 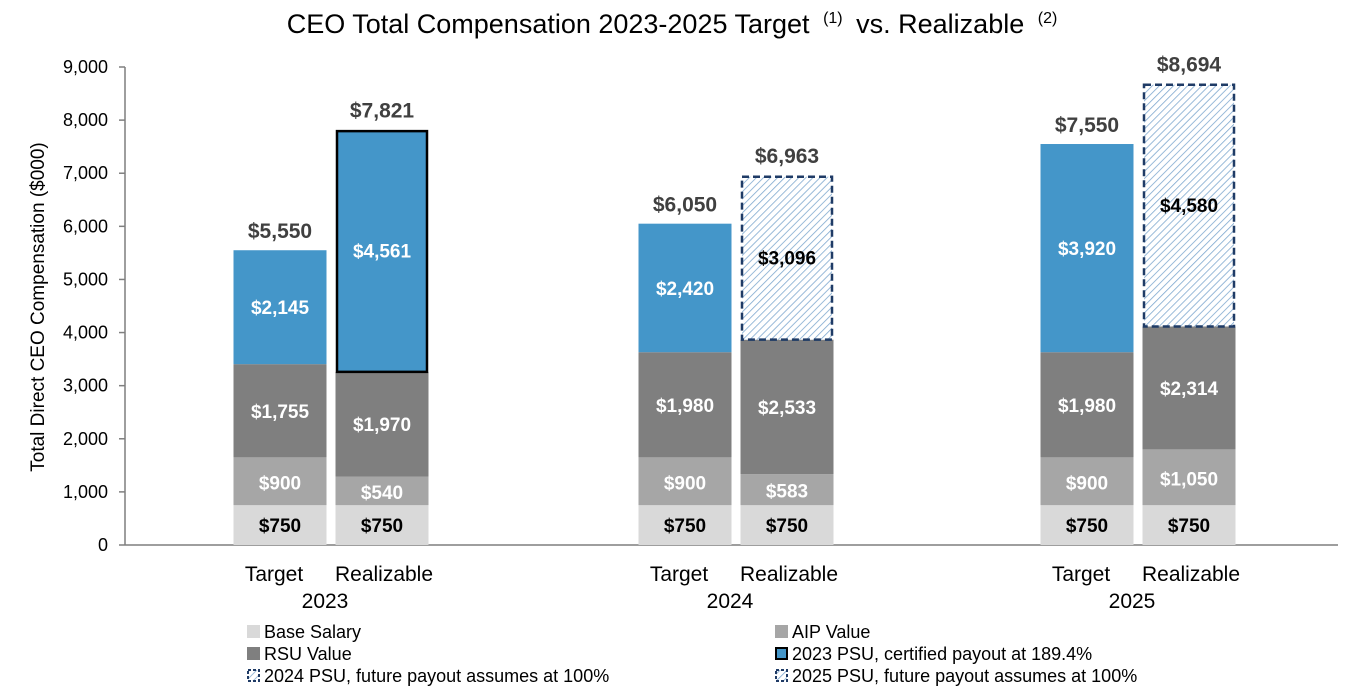 I want to click on y-axis-title: Total Direct CEO Compensation ($000), so click(x=38, y=306).